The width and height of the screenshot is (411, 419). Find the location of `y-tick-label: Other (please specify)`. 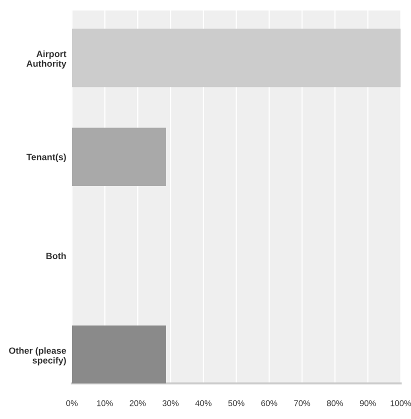

y-tick-label: Other (please specify) is located at coordinates (37, 356).